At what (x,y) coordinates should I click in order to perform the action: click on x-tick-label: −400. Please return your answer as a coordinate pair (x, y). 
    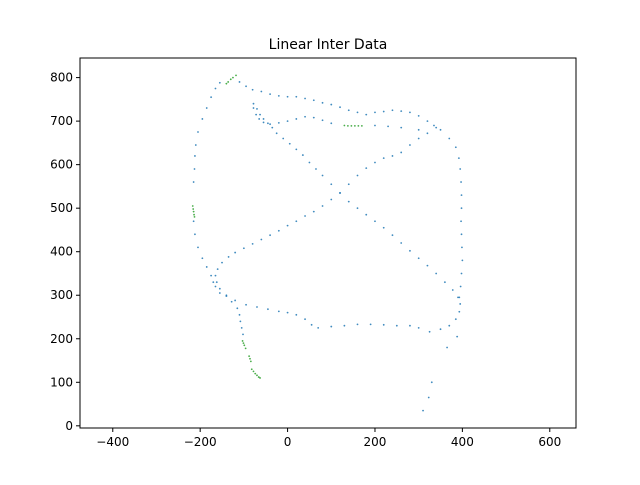
    Looking at the image, I should click on (112, 442).